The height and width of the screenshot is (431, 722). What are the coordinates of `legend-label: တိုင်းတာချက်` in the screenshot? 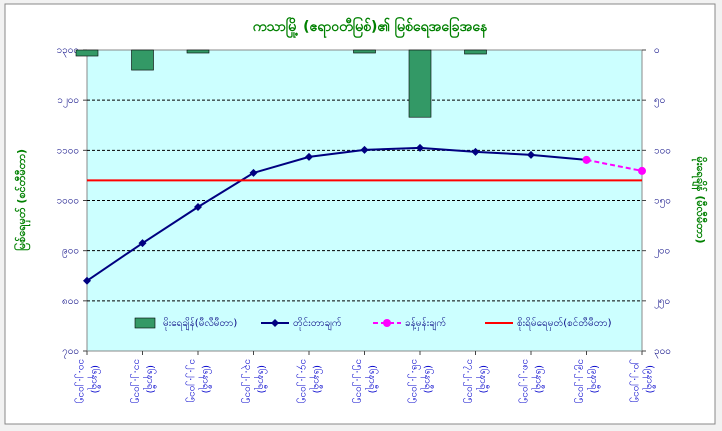 It's located at (317, 323).